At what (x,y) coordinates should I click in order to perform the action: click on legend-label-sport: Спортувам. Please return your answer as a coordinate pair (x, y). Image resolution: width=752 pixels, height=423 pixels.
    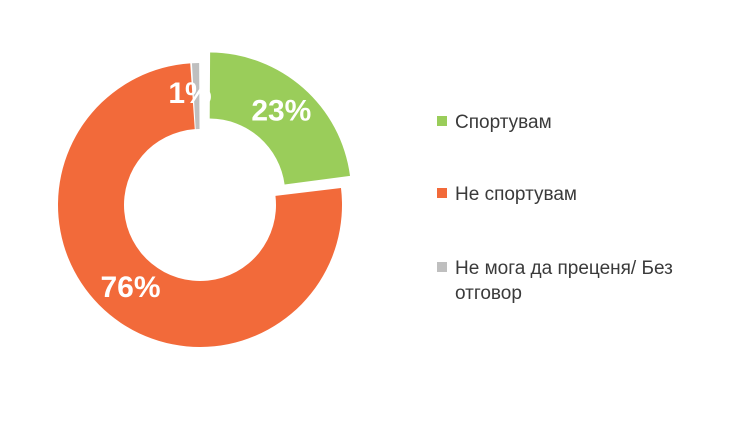
    Looking at the image, I should click on (503, 122).